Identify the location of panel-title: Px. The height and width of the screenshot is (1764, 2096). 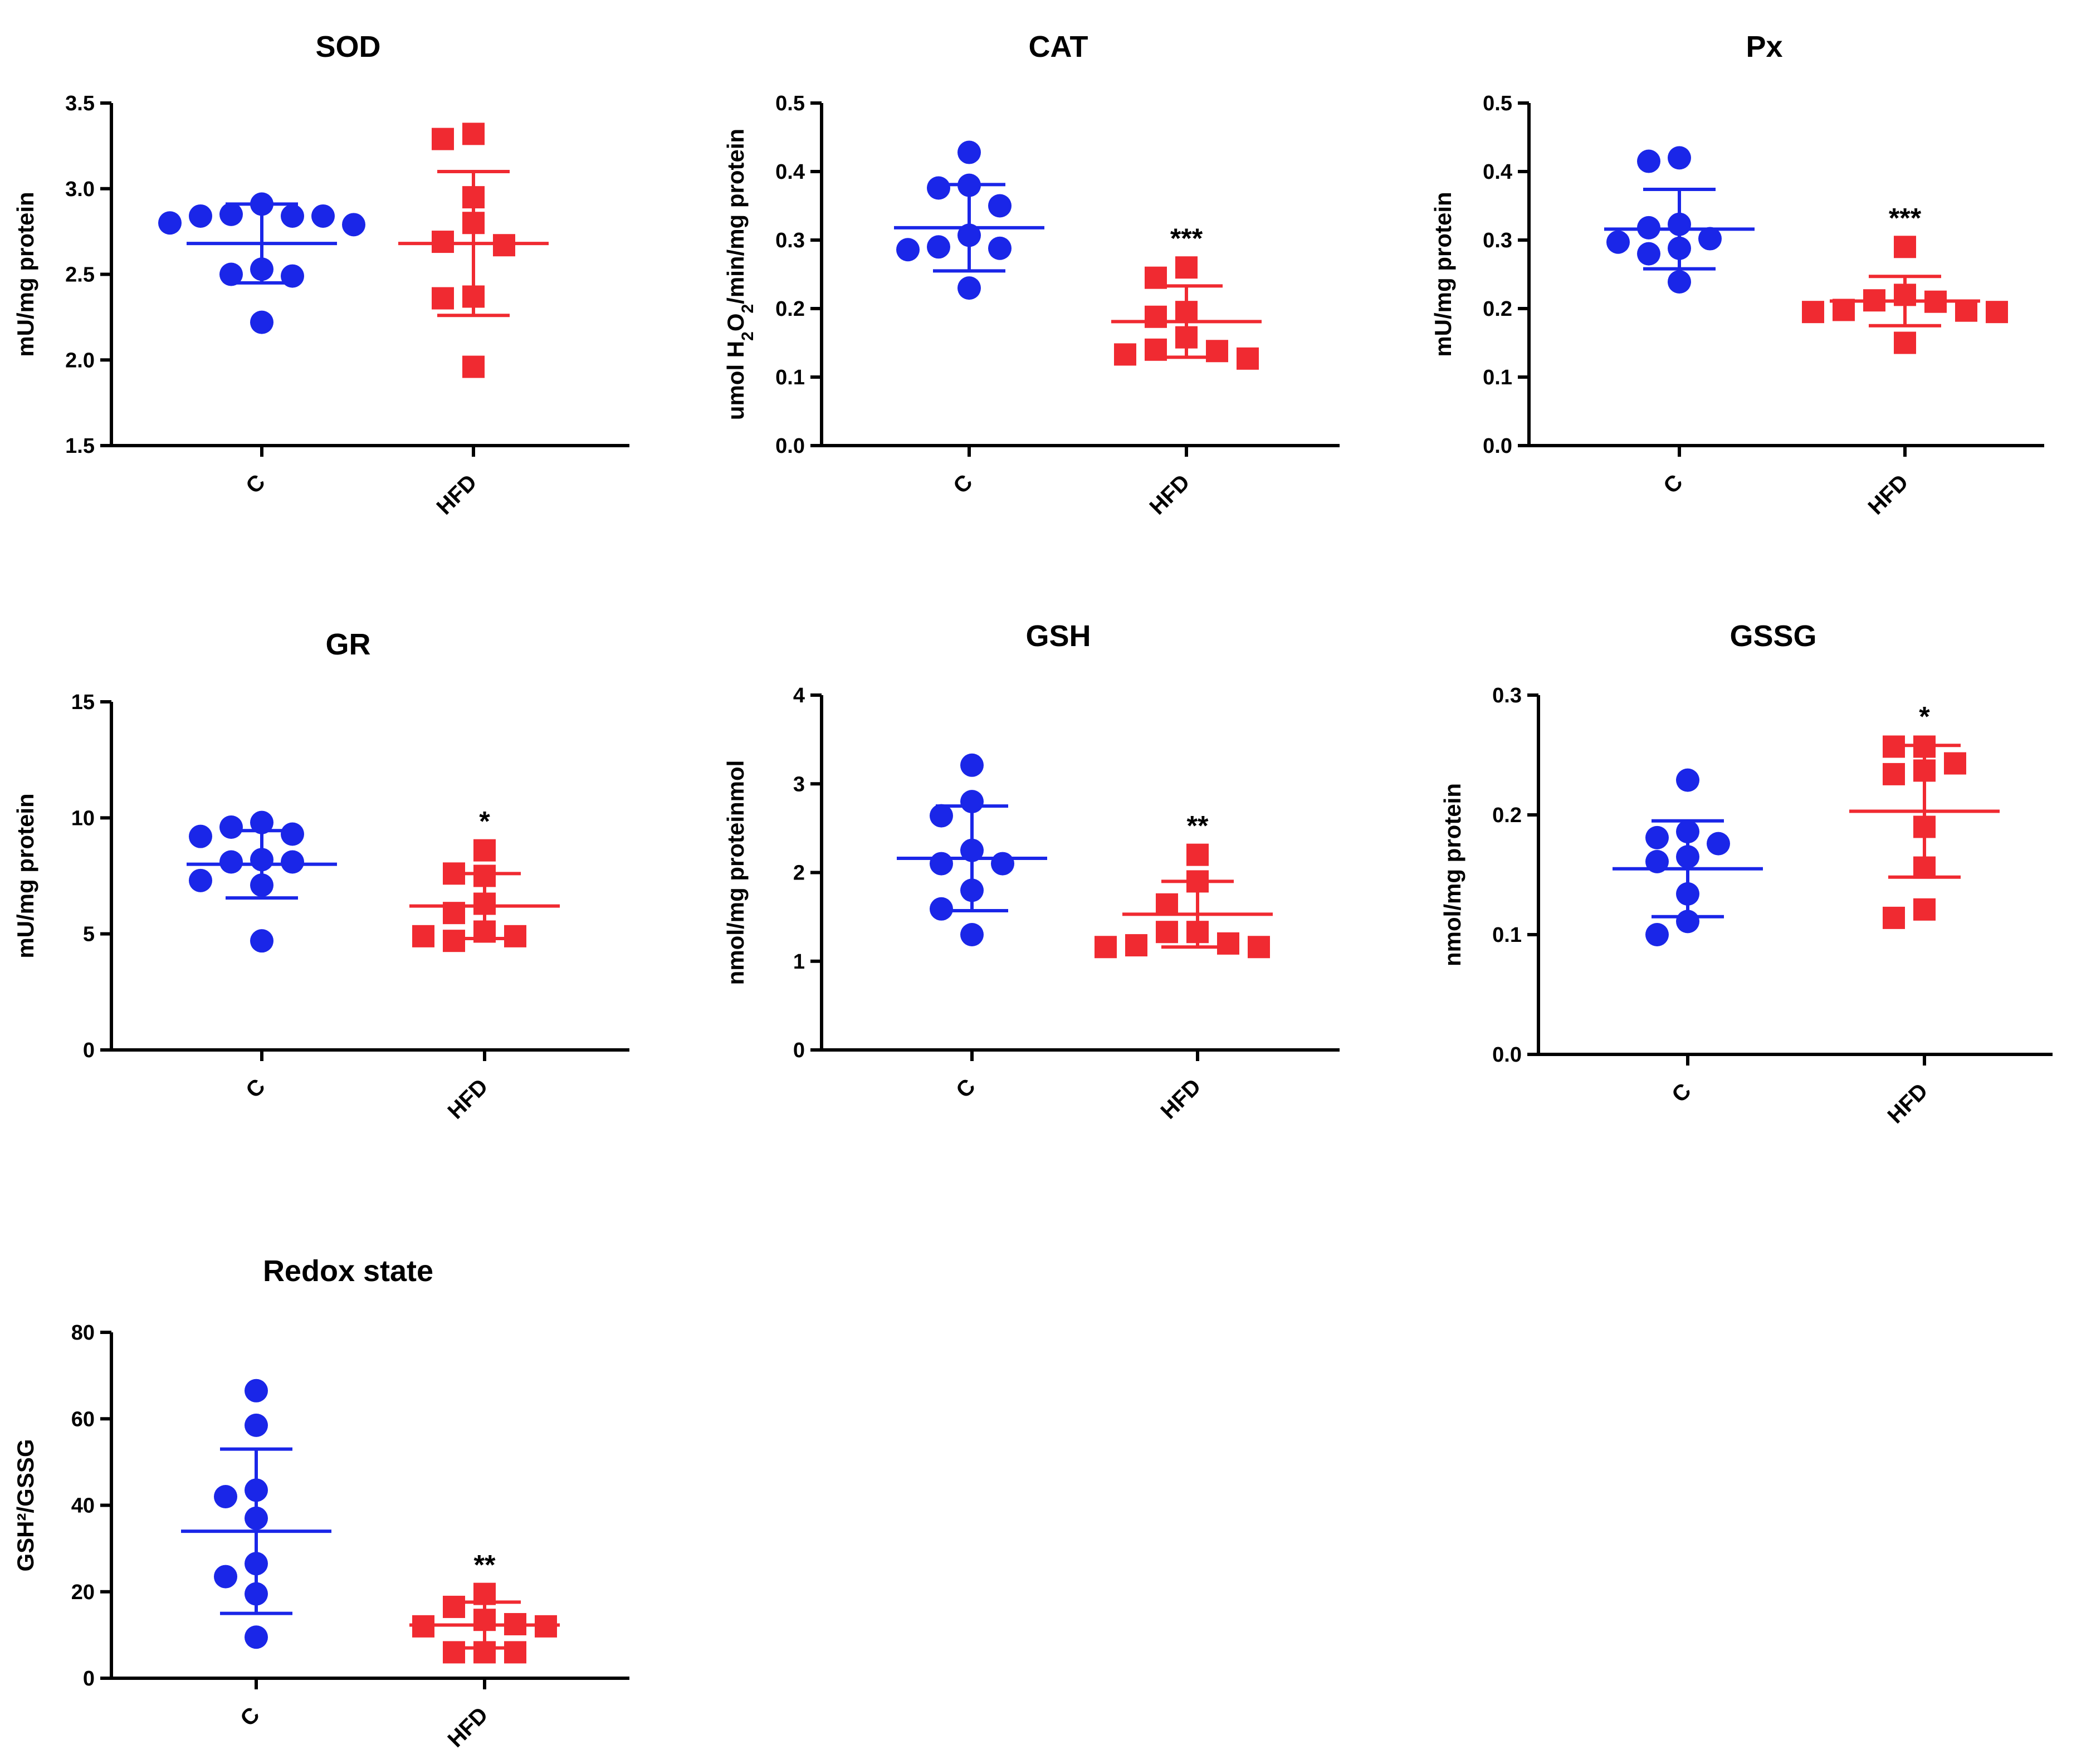
(1764, 46).